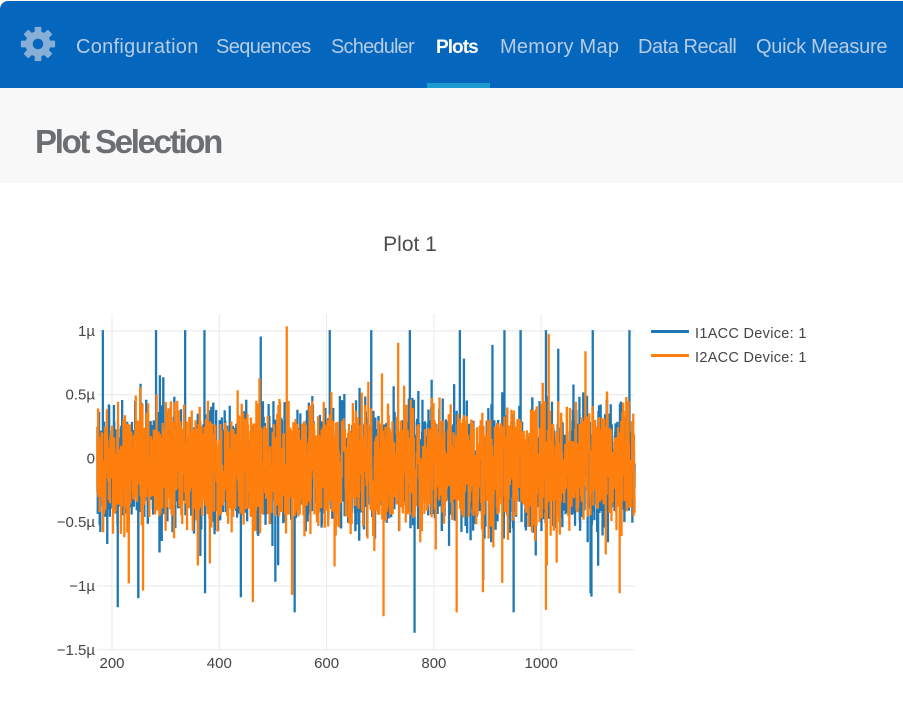  I want to click on svg-text: Plot 1, so click(410, 244).